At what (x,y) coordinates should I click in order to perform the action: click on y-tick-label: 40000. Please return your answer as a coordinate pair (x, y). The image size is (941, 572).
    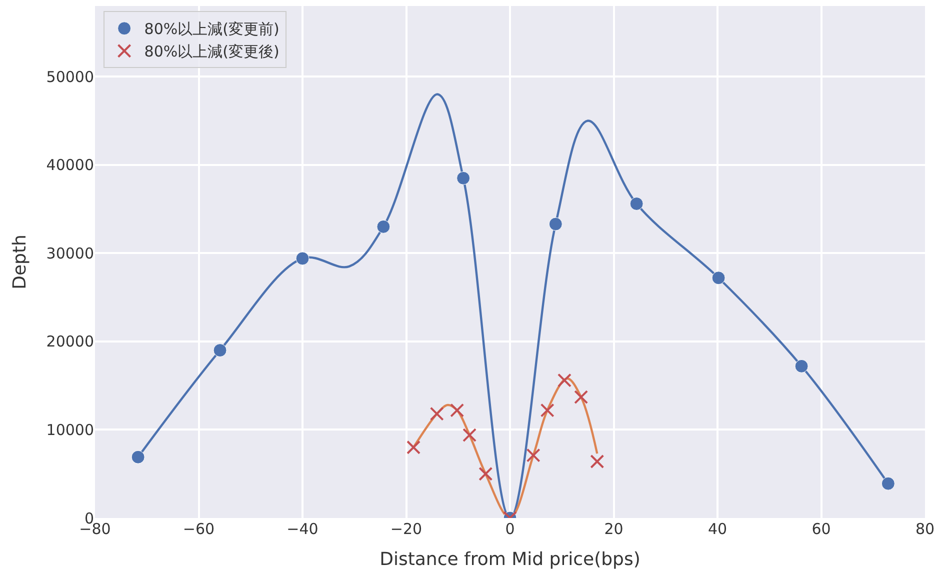
    Looking at the image, I should click on (70, 165).